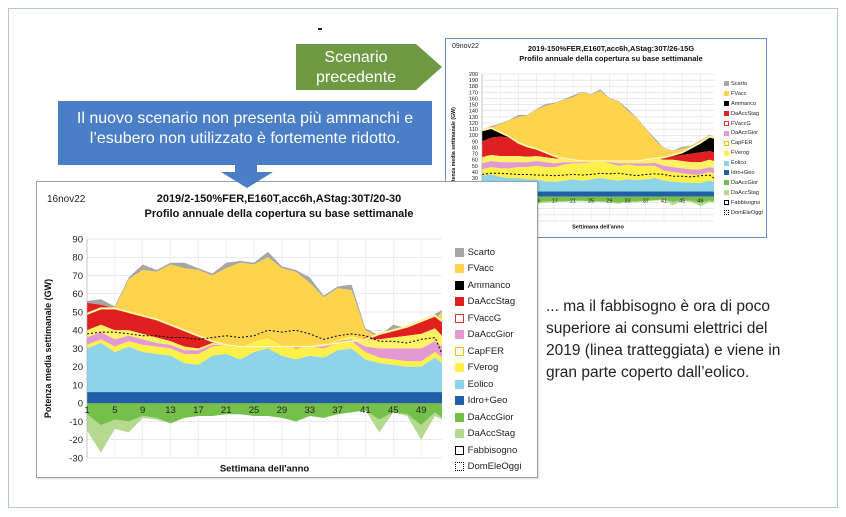 This screenshot has width=846, height=517. I want to click on main-y-tick-label: 40, so click(77, 331).